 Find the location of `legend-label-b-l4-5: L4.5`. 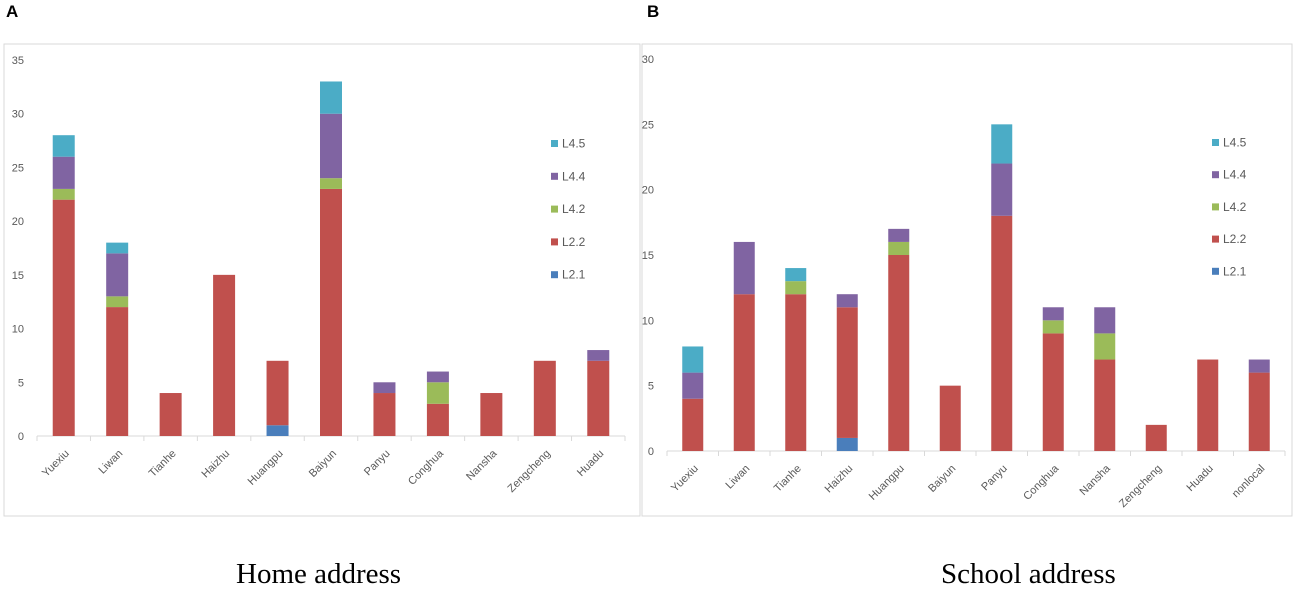

legend-label-b-l4-5: L4.5 is located at coordinates (1235, 143).